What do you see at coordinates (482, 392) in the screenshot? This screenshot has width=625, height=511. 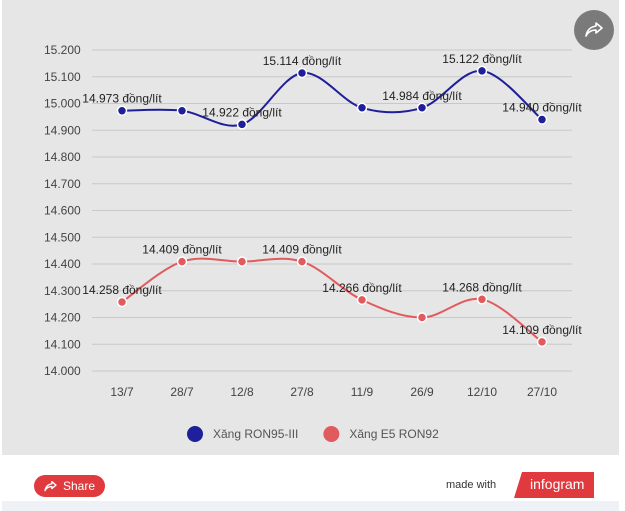 I see `x-tick-label: 12/10` at bounding box center [482, 392].